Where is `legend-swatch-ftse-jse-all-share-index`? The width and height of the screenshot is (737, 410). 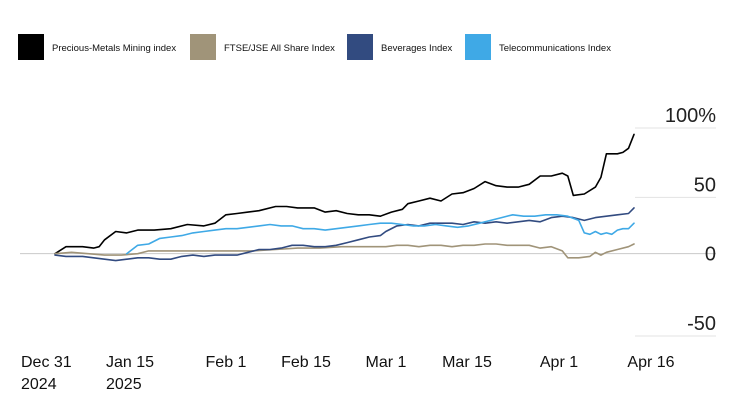
legend-swatch-ftse-jse-all-share-index is located at coordinates (203, 47).